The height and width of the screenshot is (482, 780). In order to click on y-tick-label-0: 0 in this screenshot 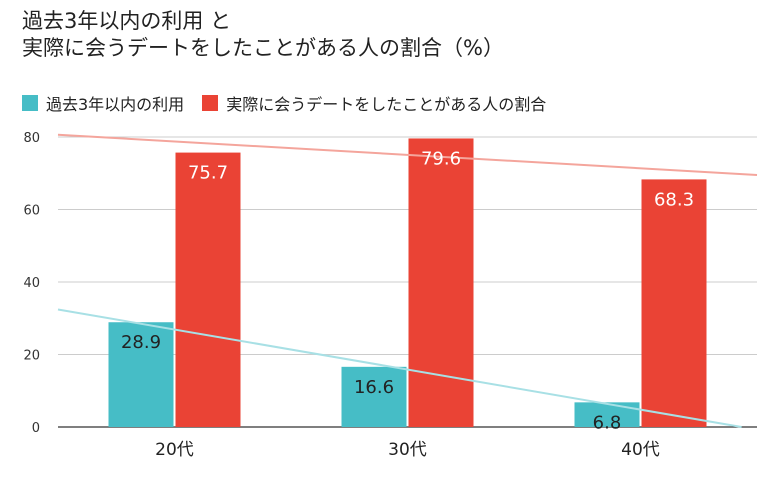, I will do `click(36, 428)`.